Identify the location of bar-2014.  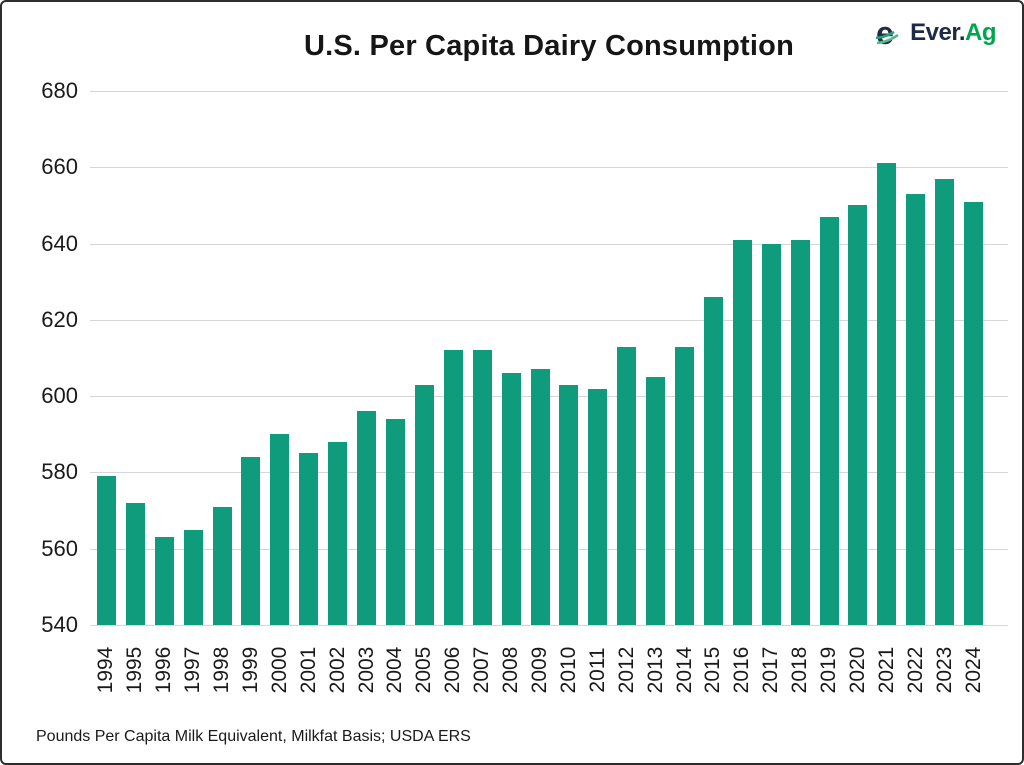
(685, 485).